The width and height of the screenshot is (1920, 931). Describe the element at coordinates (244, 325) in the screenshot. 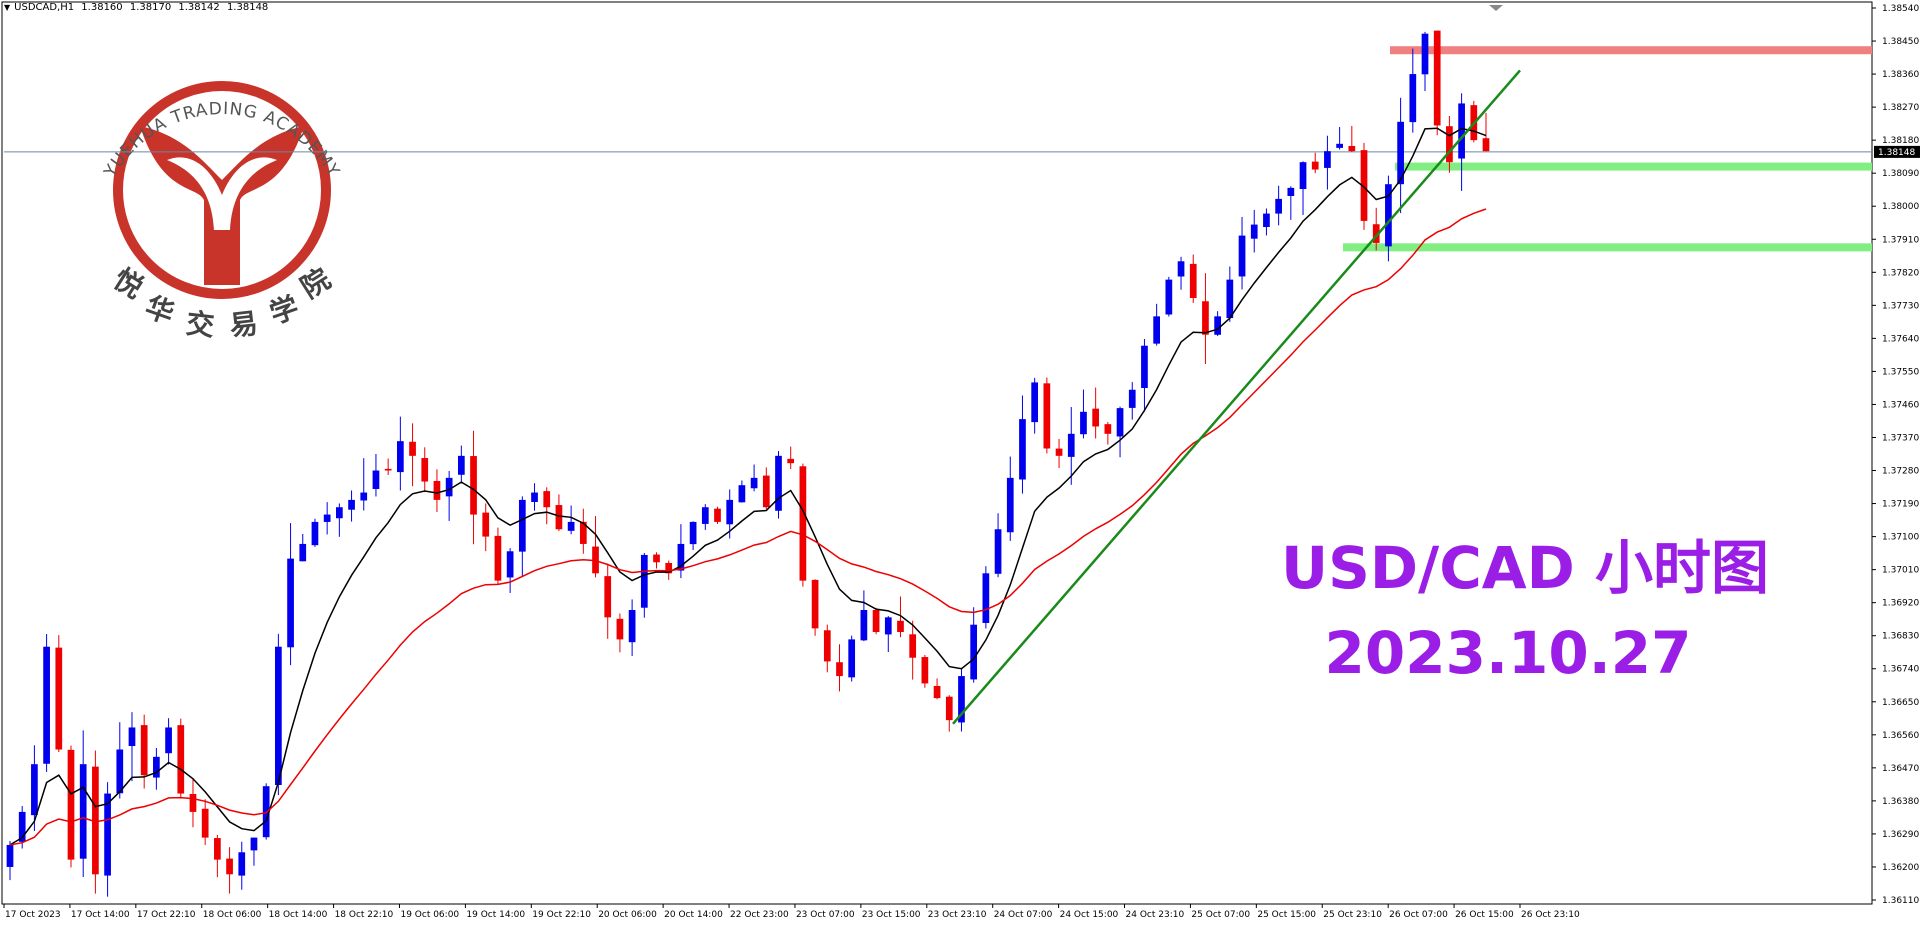

I see `logo-cn-char: 易` at that location.